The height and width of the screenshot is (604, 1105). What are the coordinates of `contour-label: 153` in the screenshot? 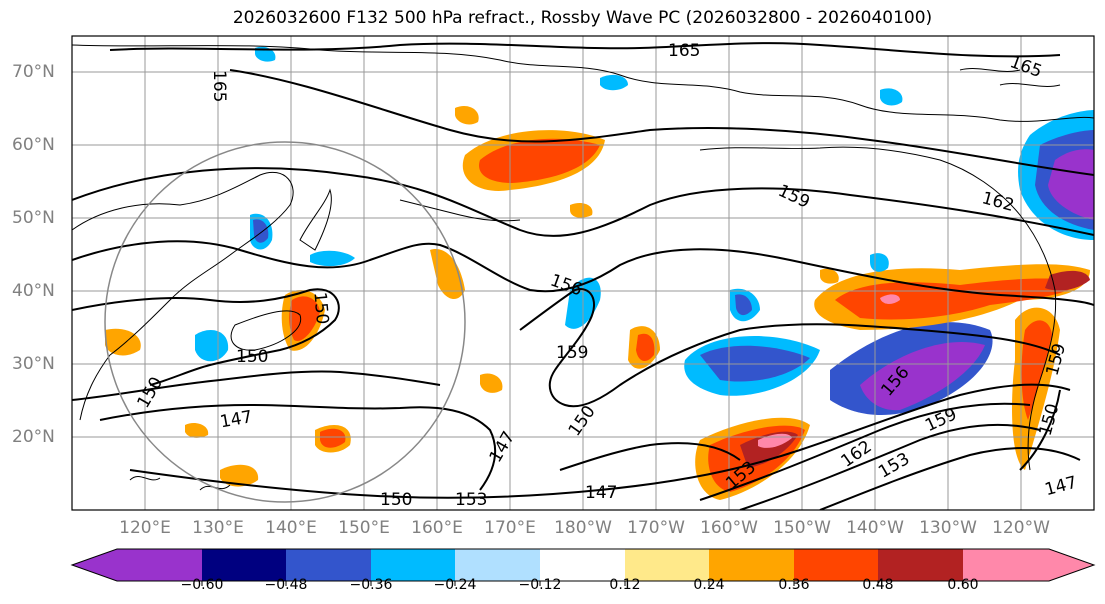 It's located at (471, 500).